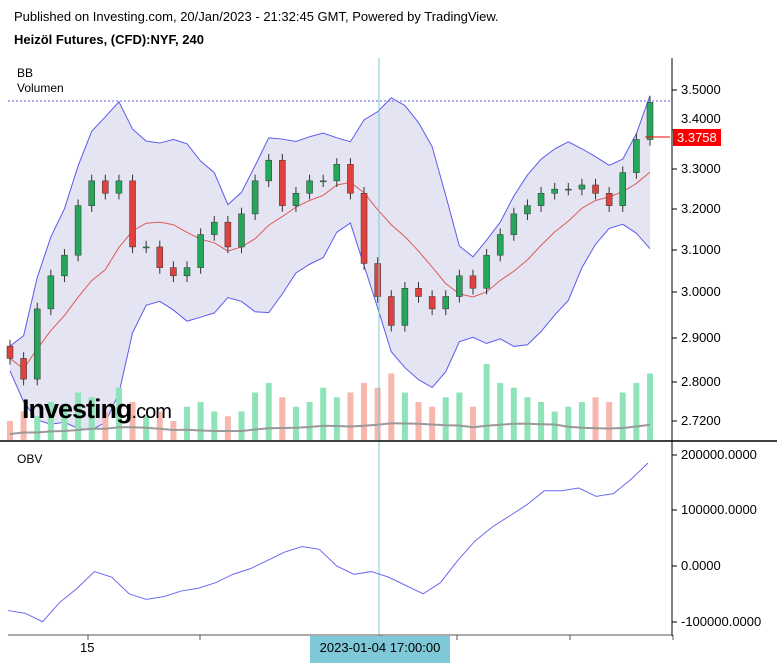  Describe the element at coordinates (719, 509) in the screenshot. I see `obv-tick-label: 100000.0000` at that location.